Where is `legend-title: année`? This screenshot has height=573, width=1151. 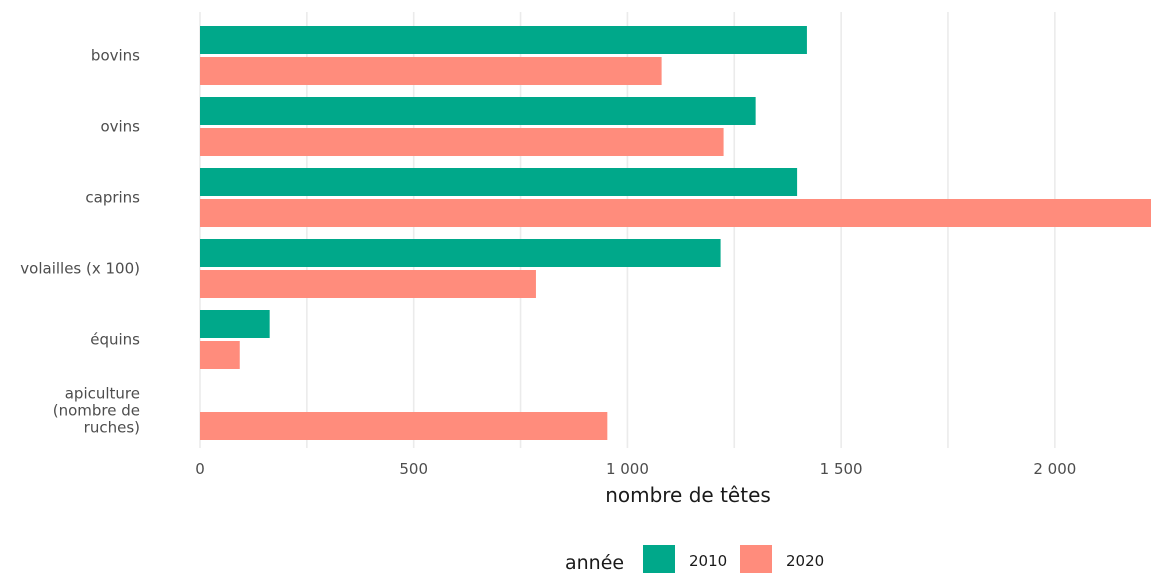 legend-title: année is located at coordinates (594, 562).